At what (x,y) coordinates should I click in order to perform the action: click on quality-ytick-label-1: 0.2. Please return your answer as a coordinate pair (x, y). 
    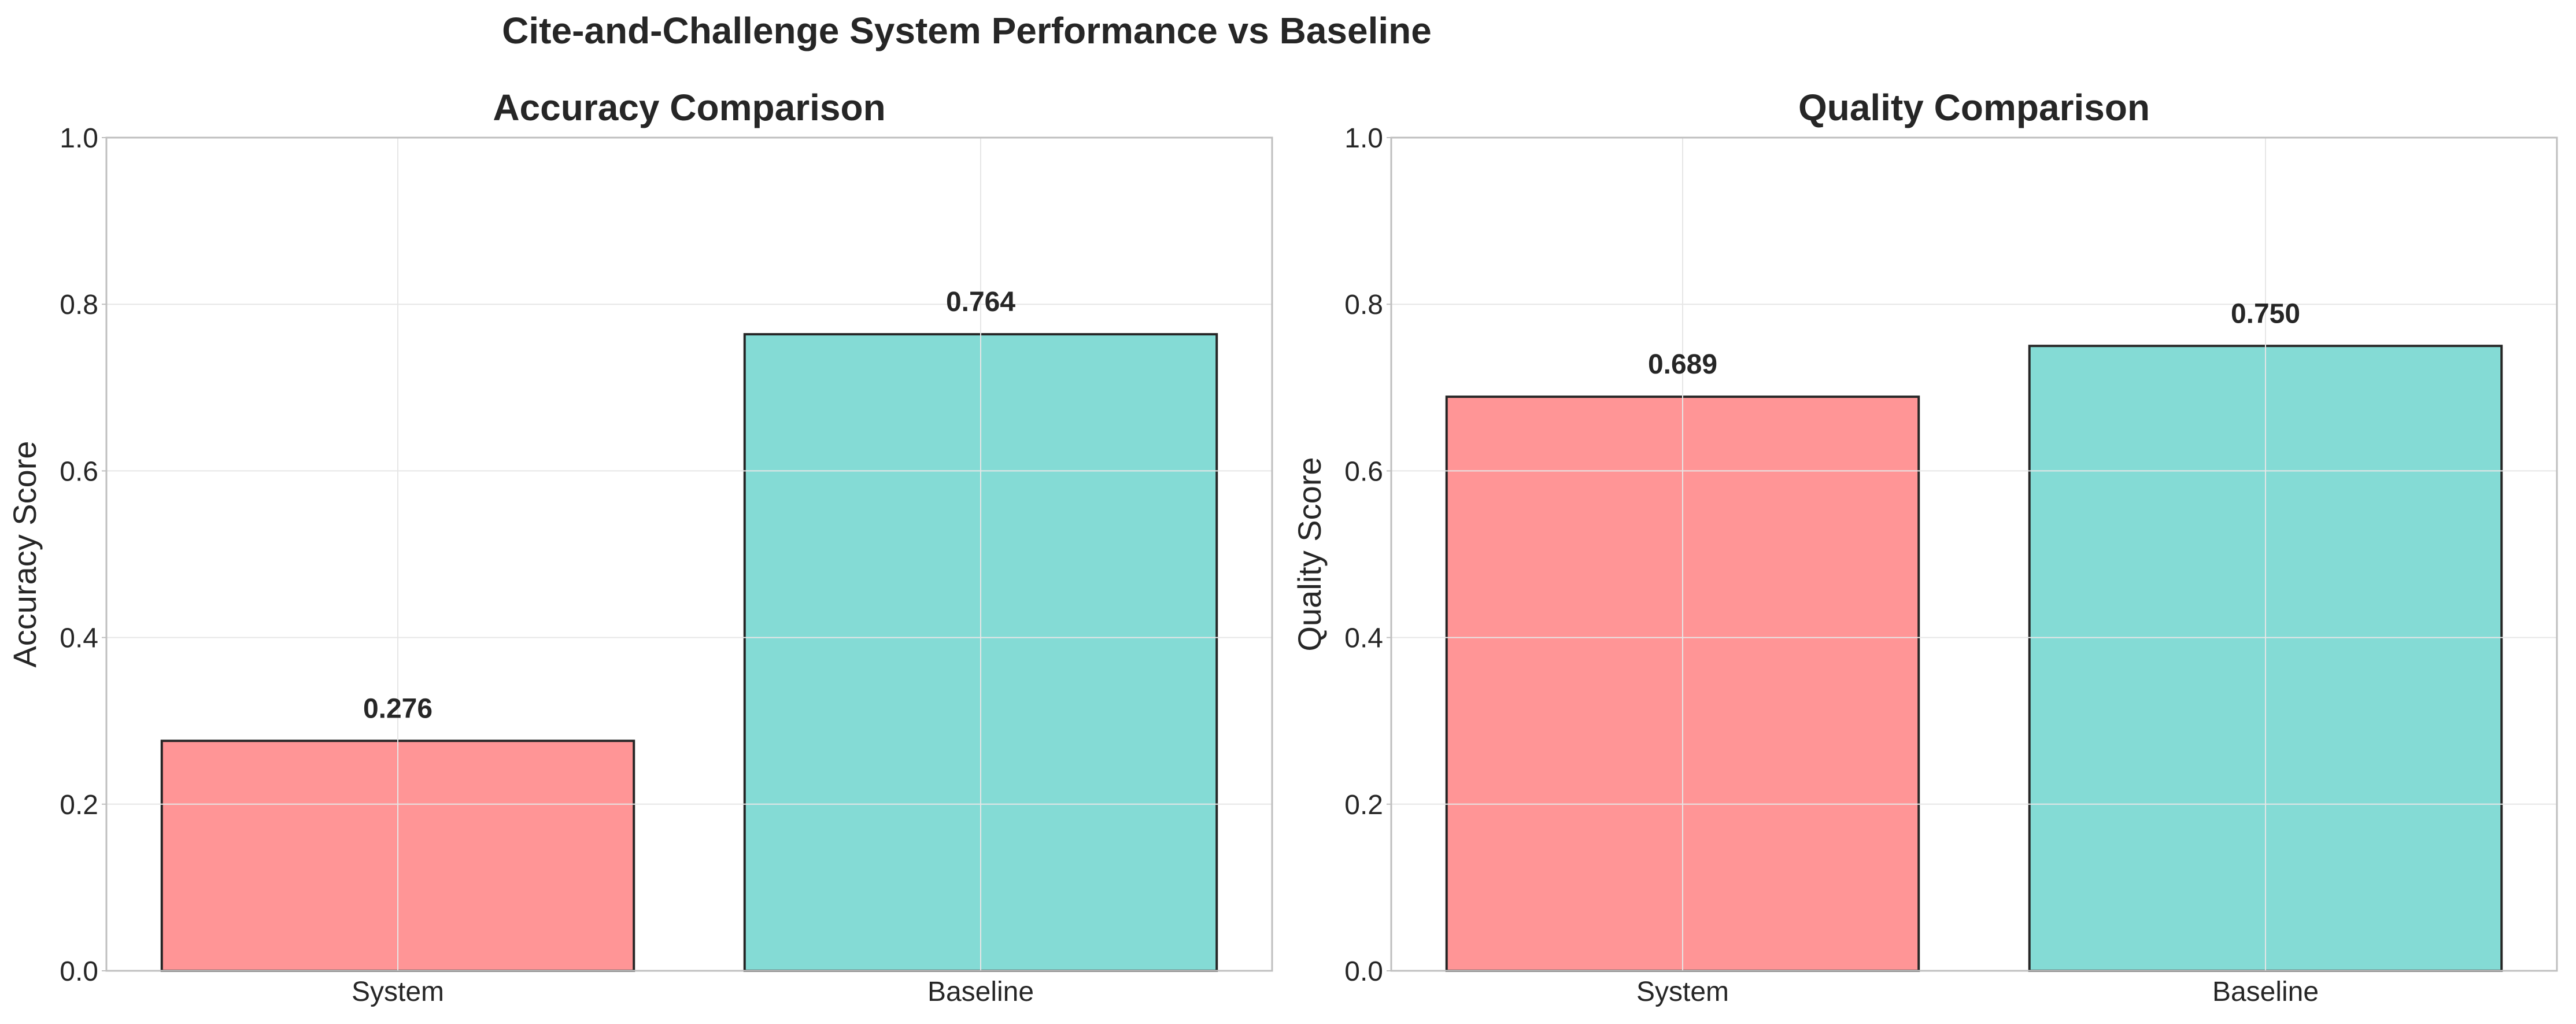
    Looking at the image, I should click on (1363, 805).